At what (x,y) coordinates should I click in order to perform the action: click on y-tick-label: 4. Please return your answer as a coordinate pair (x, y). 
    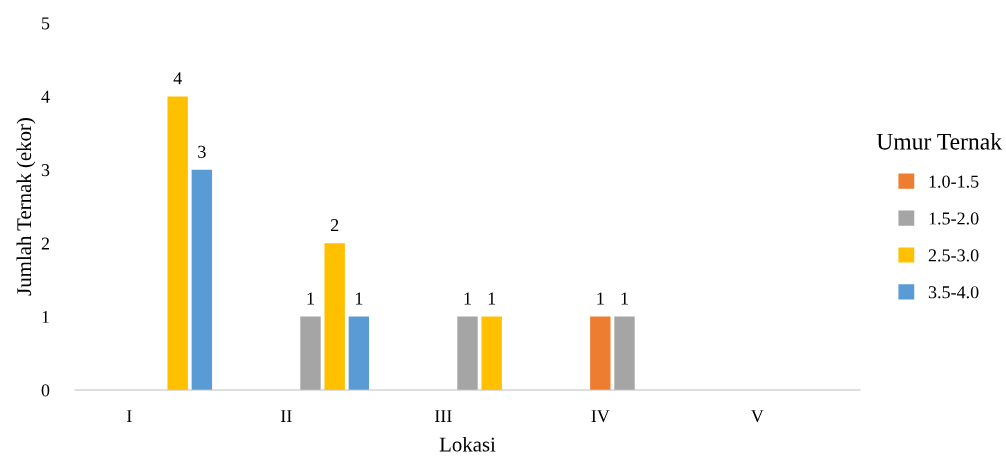
    Looking at the image, I should click on (45, 96).